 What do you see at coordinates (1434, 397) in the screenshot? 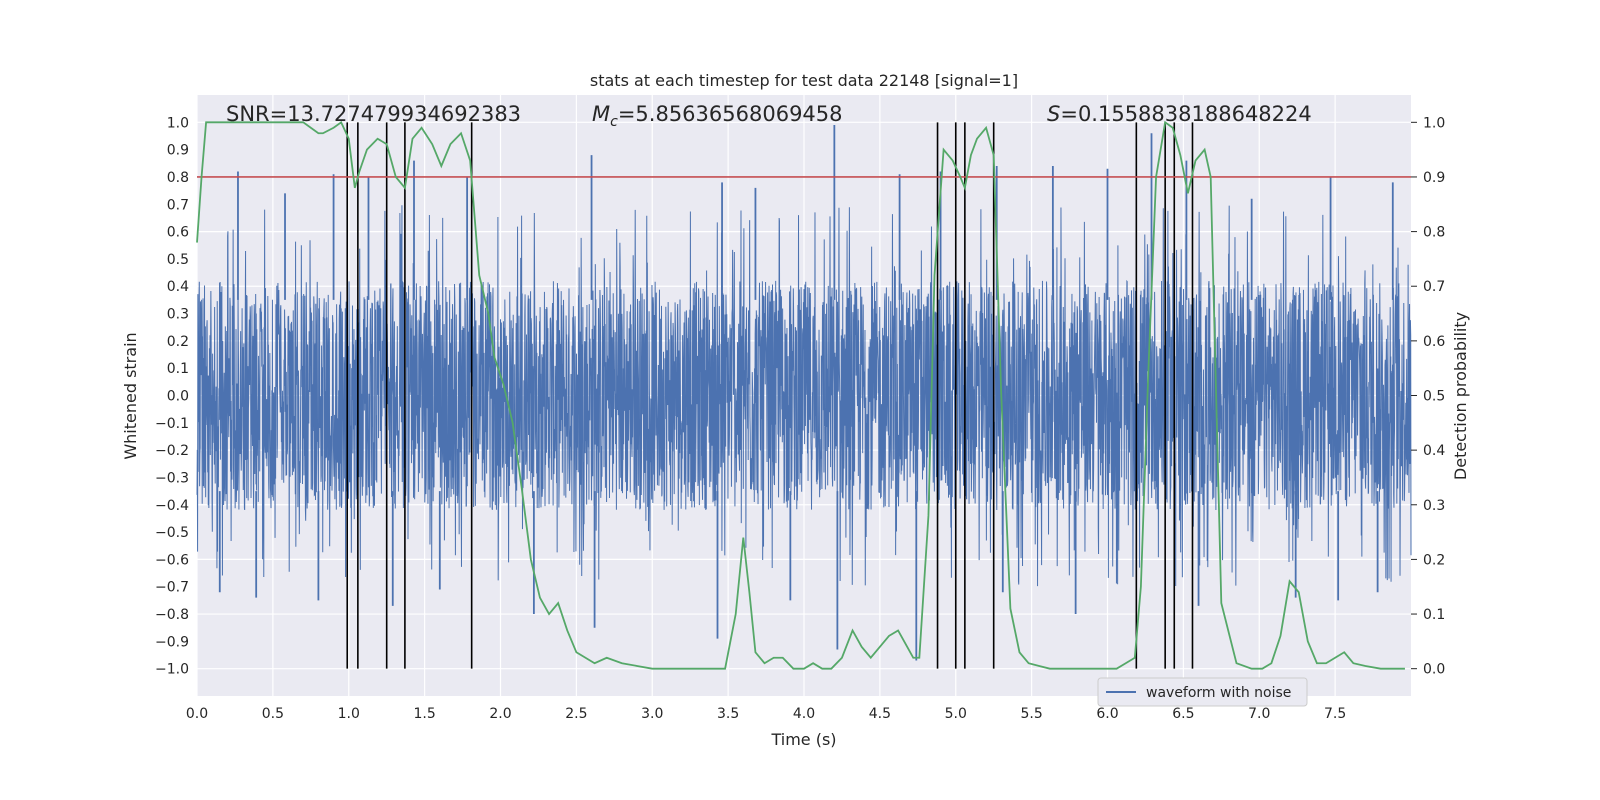
I see `y2-tick-label-5: 0.5` at bounding box center [1434, 397].